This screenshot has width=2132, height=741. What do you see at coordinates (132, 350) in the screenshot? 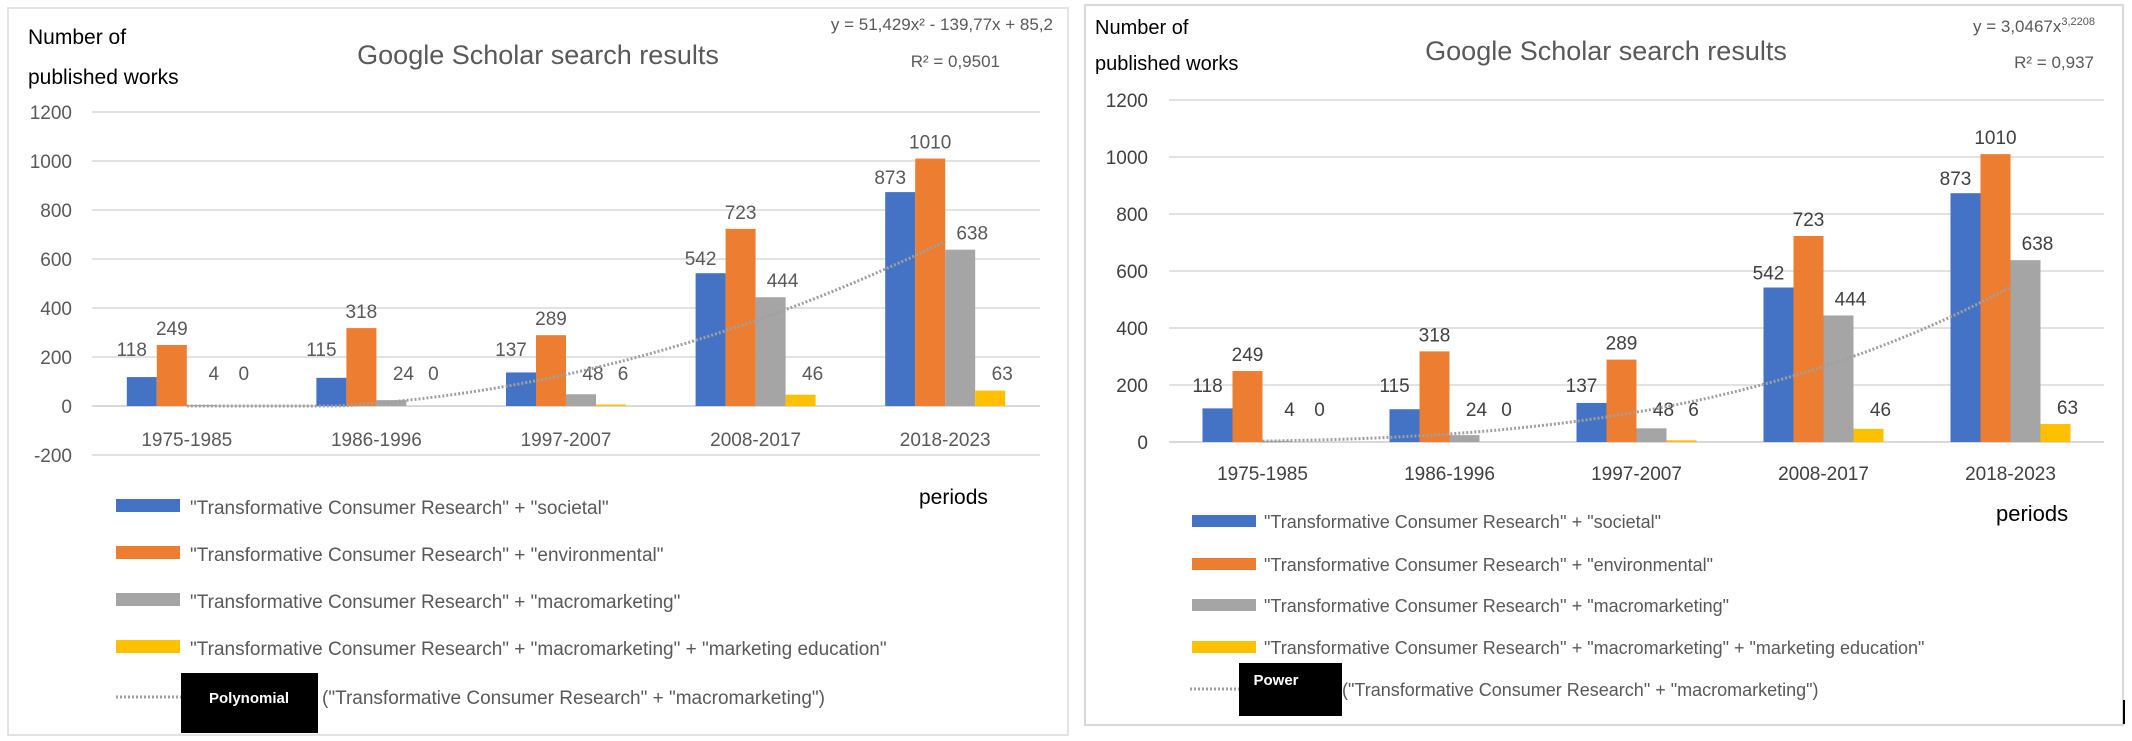
I see `data-label: 118` at bounding box center [132, 350].